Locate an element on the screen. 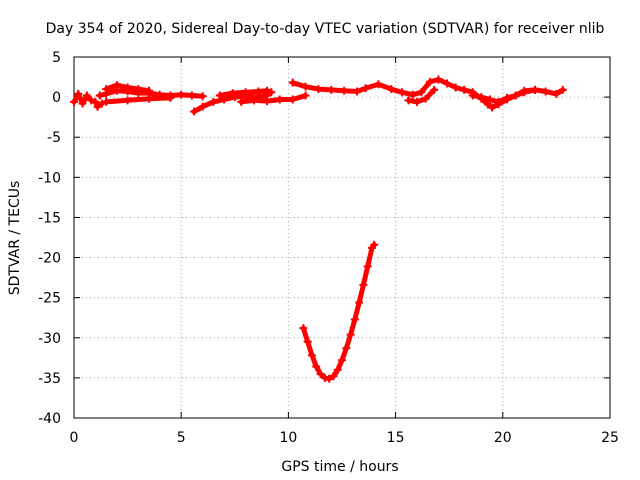 The height and width of the screenshot is (480, 640). x-tick-label: 5 is located at coordinates (181, 438).